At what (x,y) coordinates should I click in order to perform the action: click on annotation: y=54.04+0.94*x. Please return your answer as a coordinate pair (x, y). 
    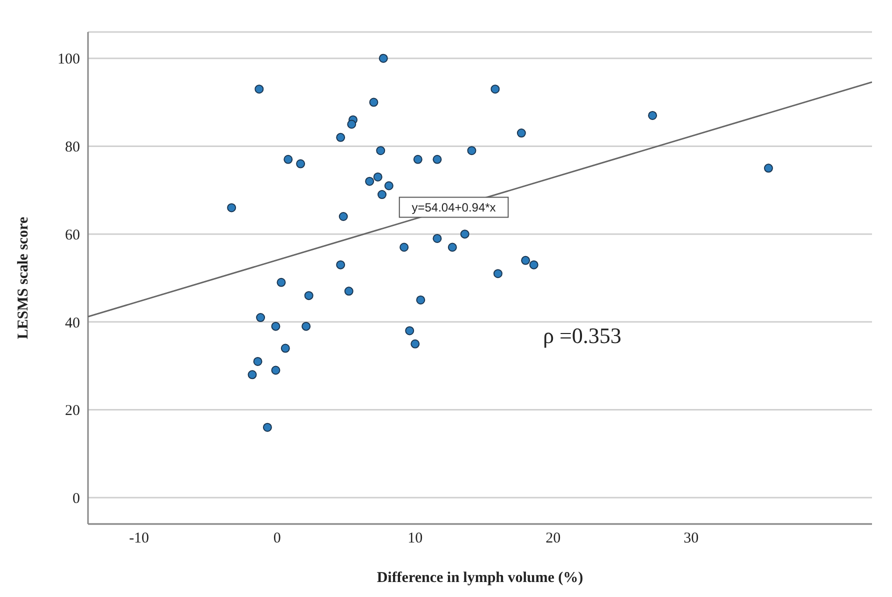
    Looking at the image, I should click on (454, 207).